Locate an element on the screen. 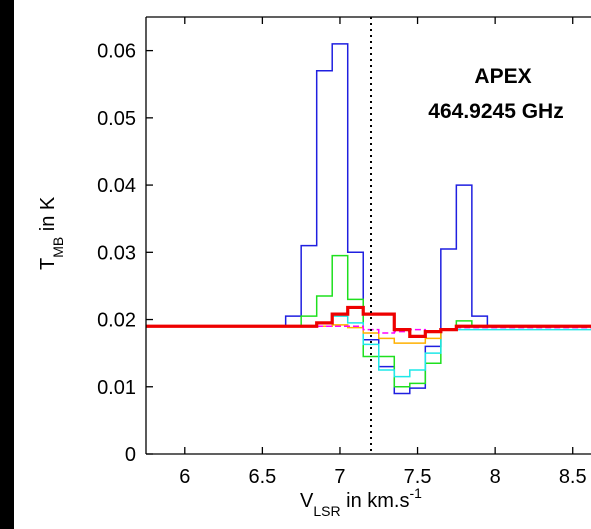  y-axis-label-sub: MB is located at coordinates (58, 247).